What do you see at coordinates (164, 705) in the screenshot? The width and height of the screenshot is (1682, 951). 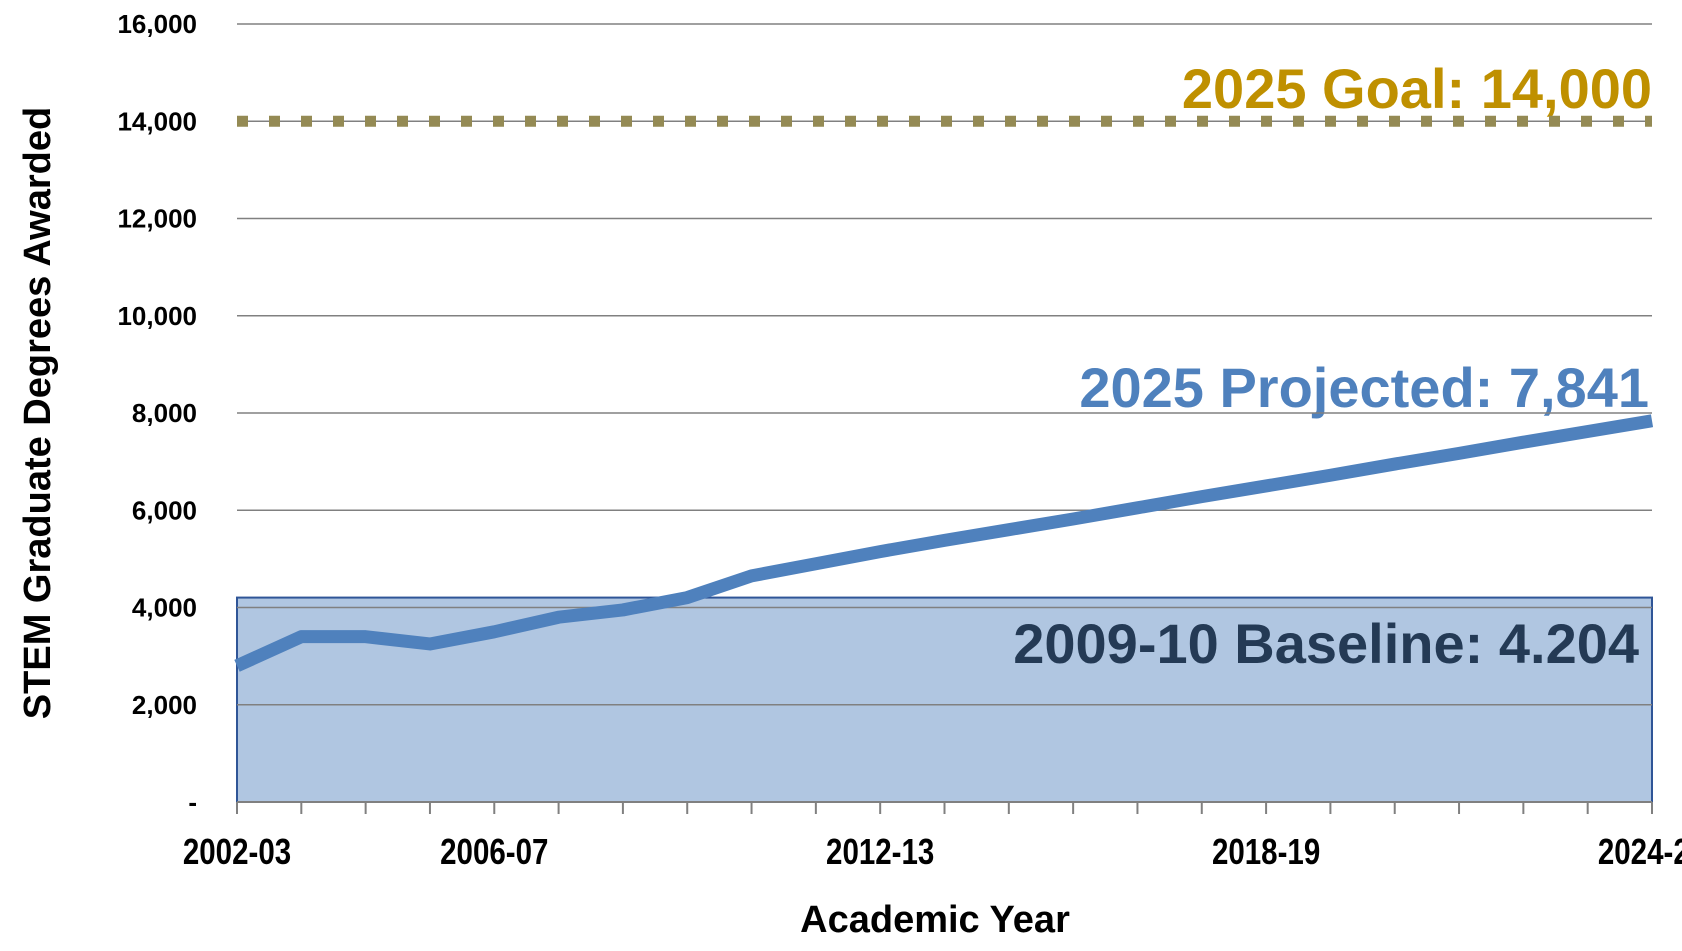 I see `y-tick-label: 2,000` at bounding box center [164, 705].